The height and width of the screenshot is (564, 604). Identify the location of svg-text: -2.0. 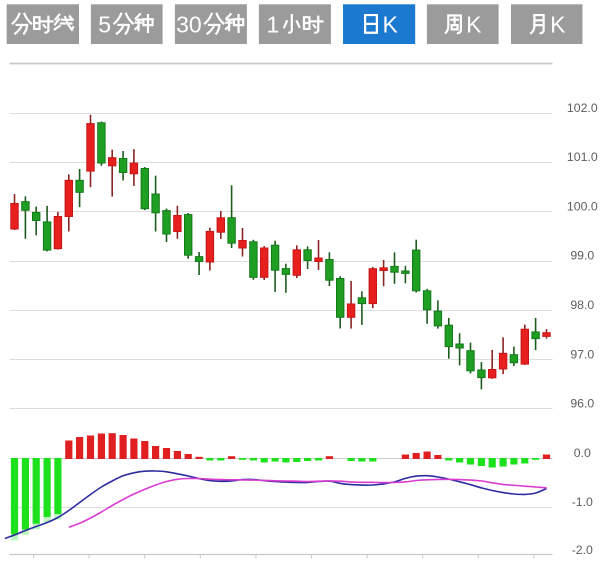
(582, 550).